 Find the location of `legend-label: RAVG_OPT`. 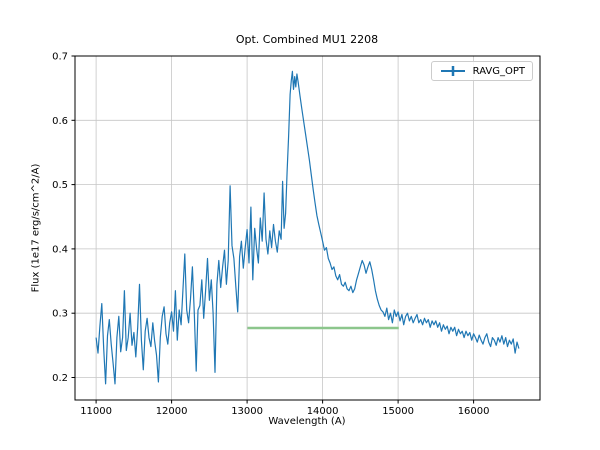

legend-label: RAVG_OPT is located at coordinates (498, 71).